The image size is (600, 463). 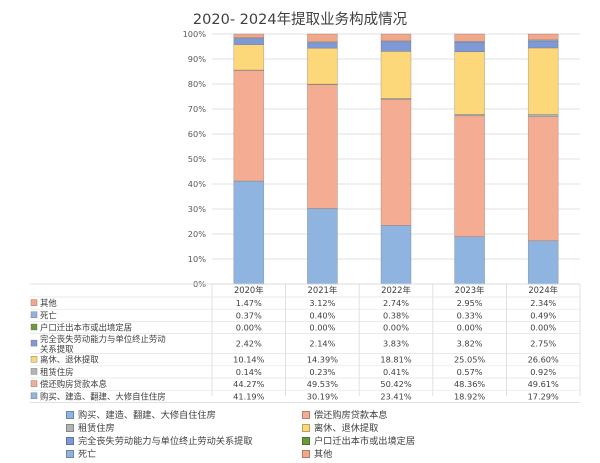 I want to click on table-cell-value: 0.23%, so click(x=322, y=372).